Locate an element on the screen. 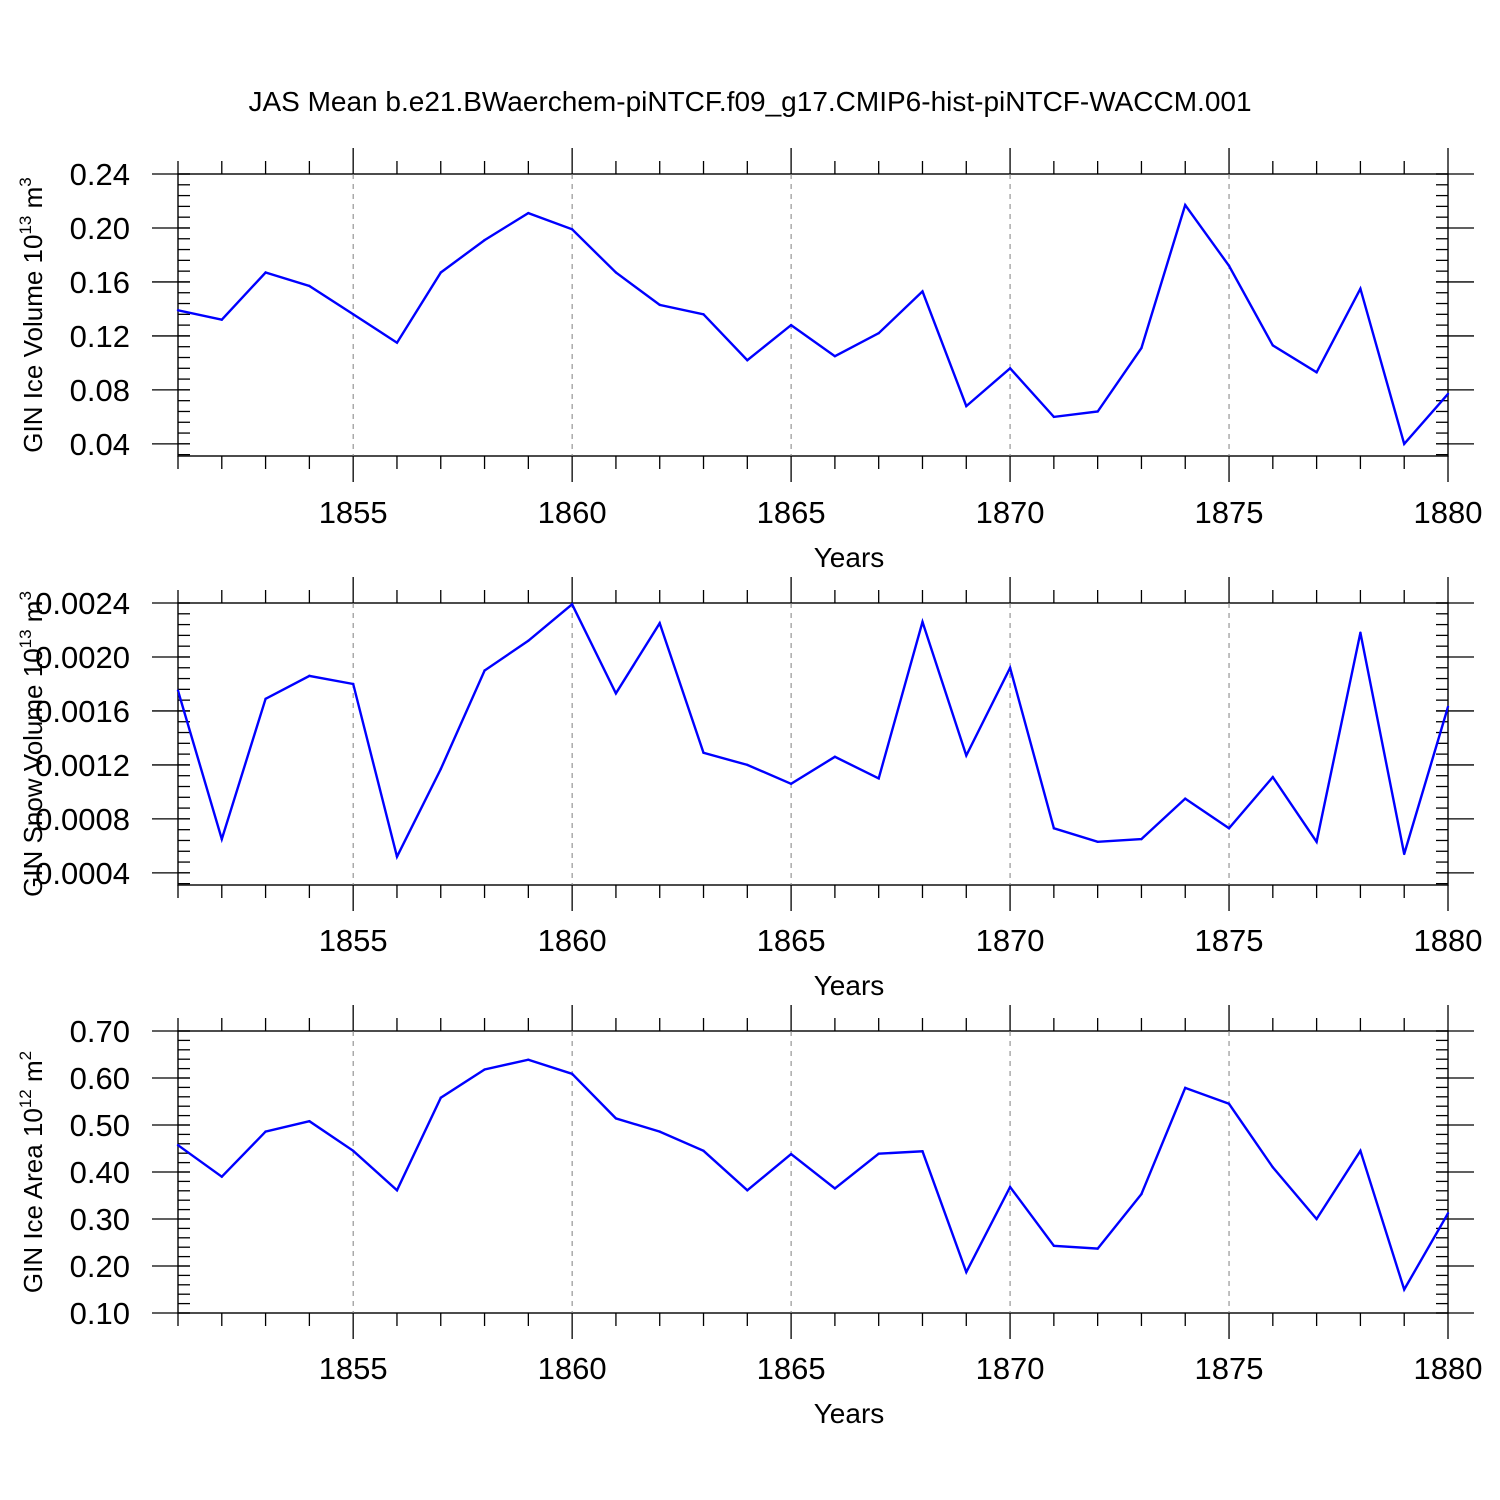  x-tick-label: 1855 is located at coordinates (353, 1368).